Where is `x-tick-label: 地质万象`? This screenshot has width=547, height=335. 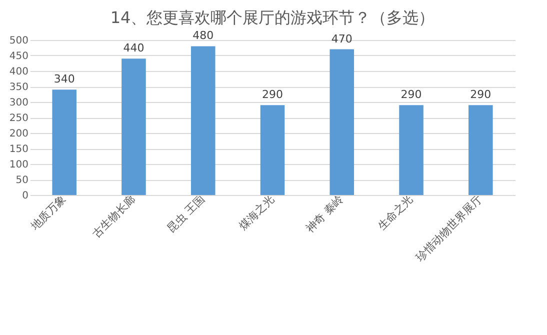
x-tick-label: 地质万象 is located at coordinates (48, 213).